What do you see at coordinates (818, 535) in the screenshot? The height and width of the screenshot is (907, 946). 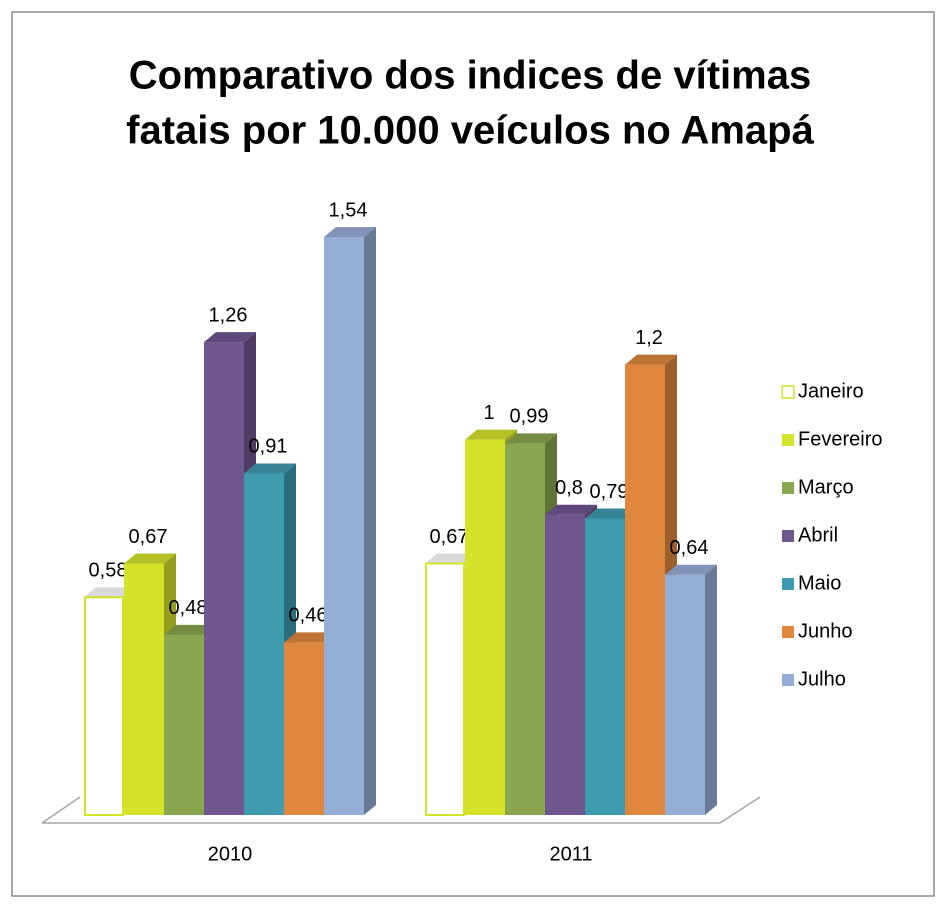 I see `legend-label: Abril` at bounding box center [818, 535].